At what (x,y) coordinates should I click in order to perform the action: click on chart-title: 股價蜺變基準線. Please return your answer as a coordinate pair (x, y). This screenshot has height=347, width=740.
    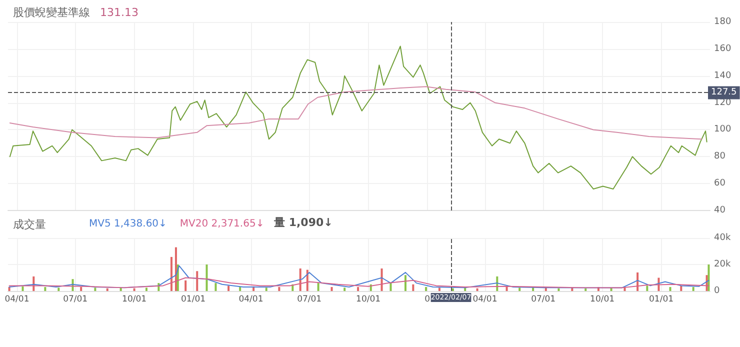
    Looking at the image, I should click on (51, 12).